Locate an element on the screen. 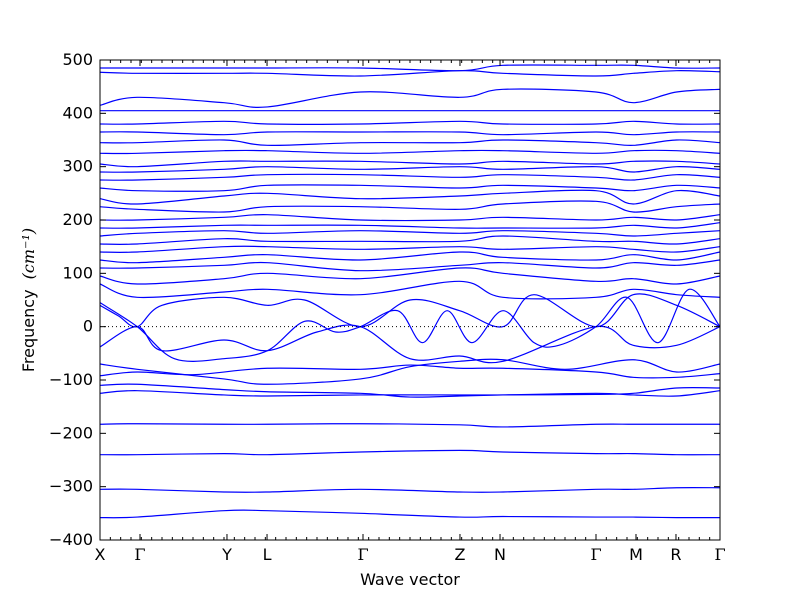  y-tick-label: 500 is located at coordinates (77, 59).